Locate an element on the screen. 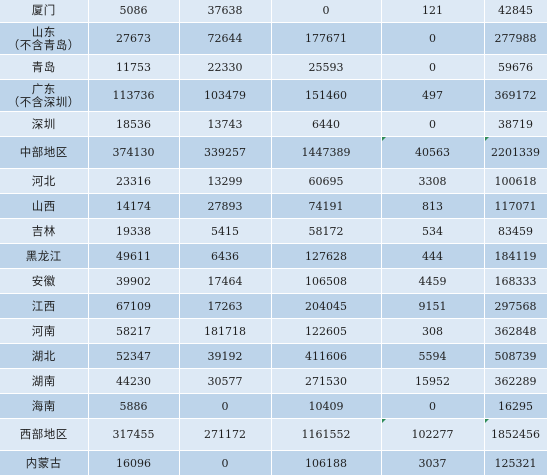 The width and height of the screenshot is (547, 476). table-row: 青岛 11753 22330 25593 0 59676 is located at coordinates (273, 67).